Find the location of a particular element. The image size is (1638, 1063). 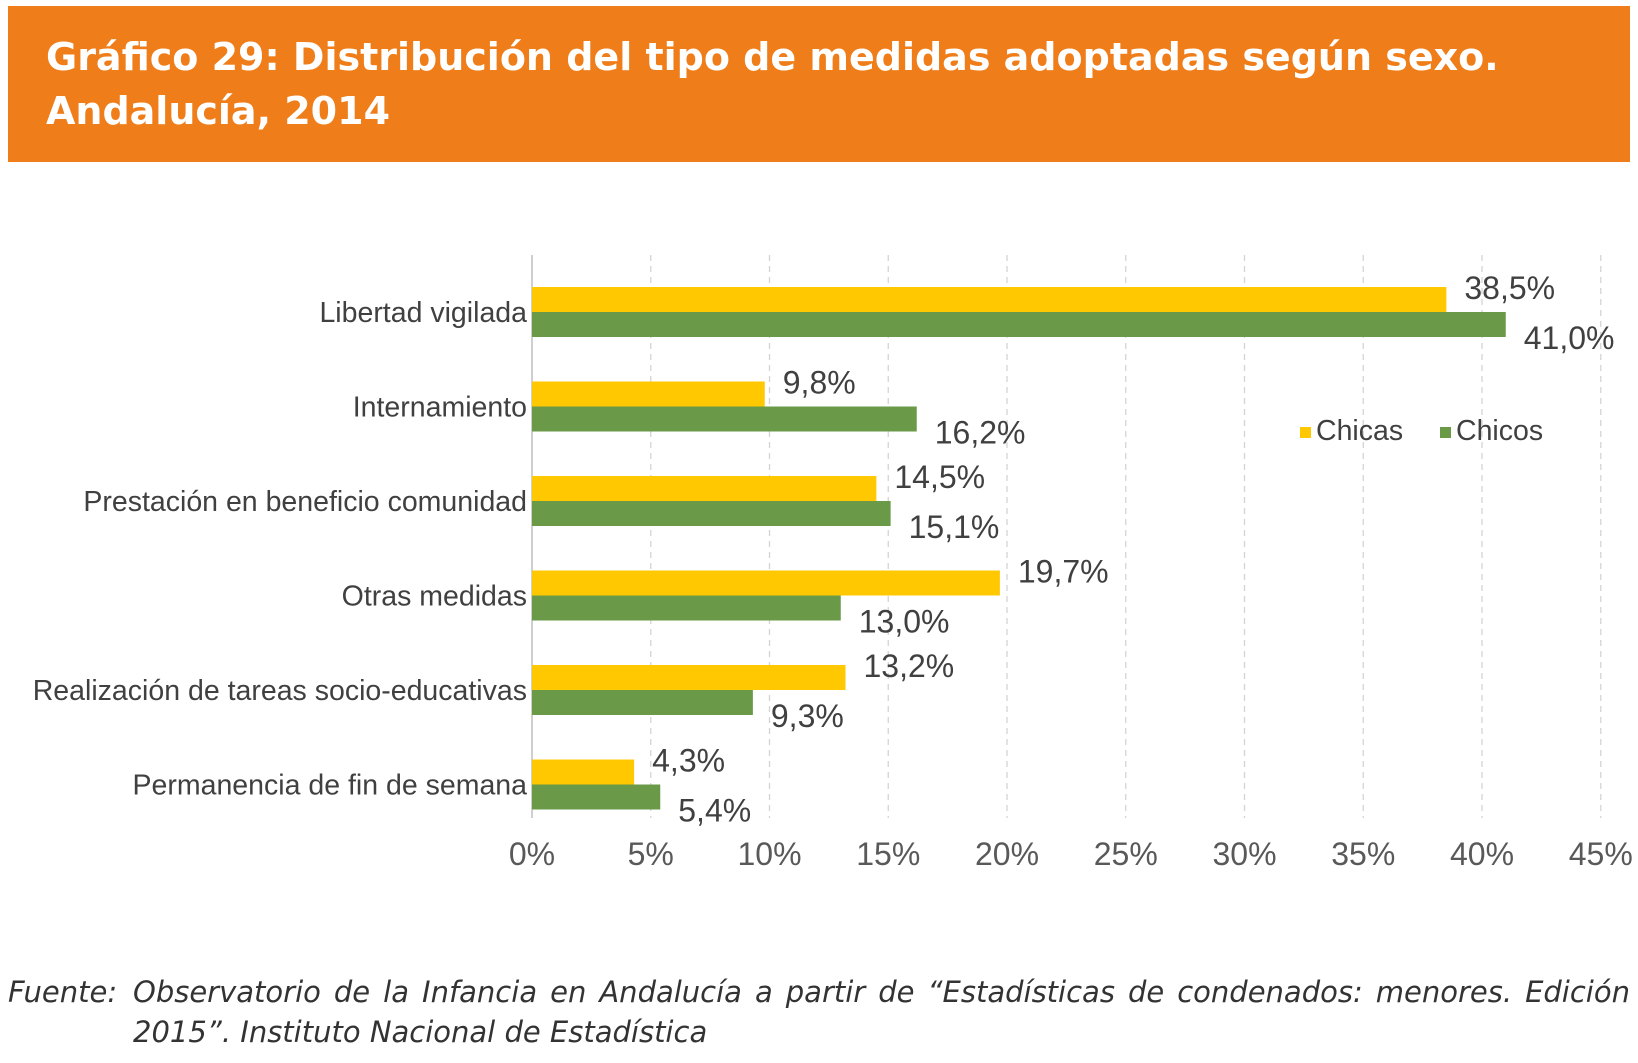

x-tick-label: 20% is located at coordinates (1007, 854).